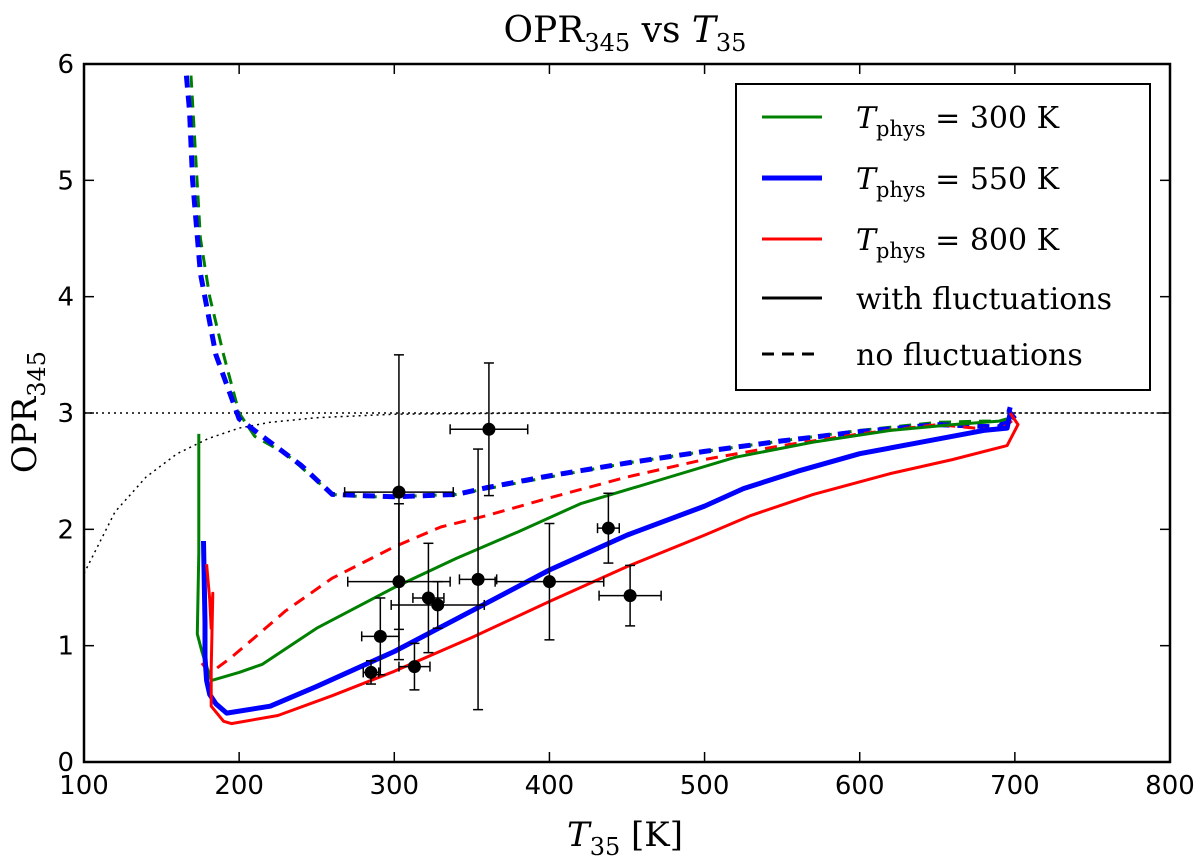 The image size is (1200, 858). I want to click on y-tick-label: 5, so click(65, 181).